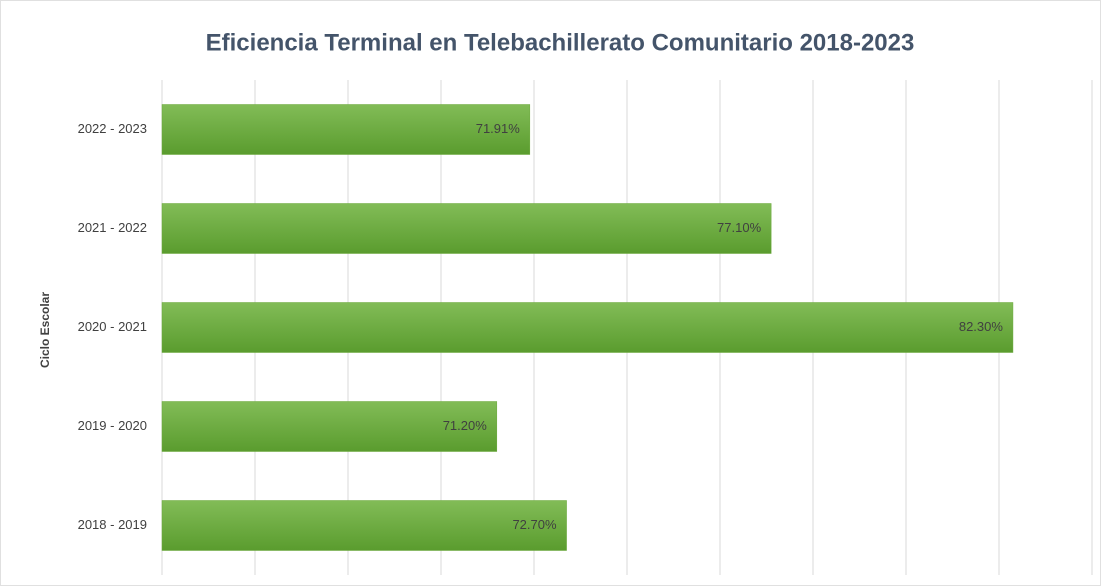  What do you see at coordinates (739, 227) in the screenshot?
I see `data-label: 77.10%` at bounding box center [739, 227].